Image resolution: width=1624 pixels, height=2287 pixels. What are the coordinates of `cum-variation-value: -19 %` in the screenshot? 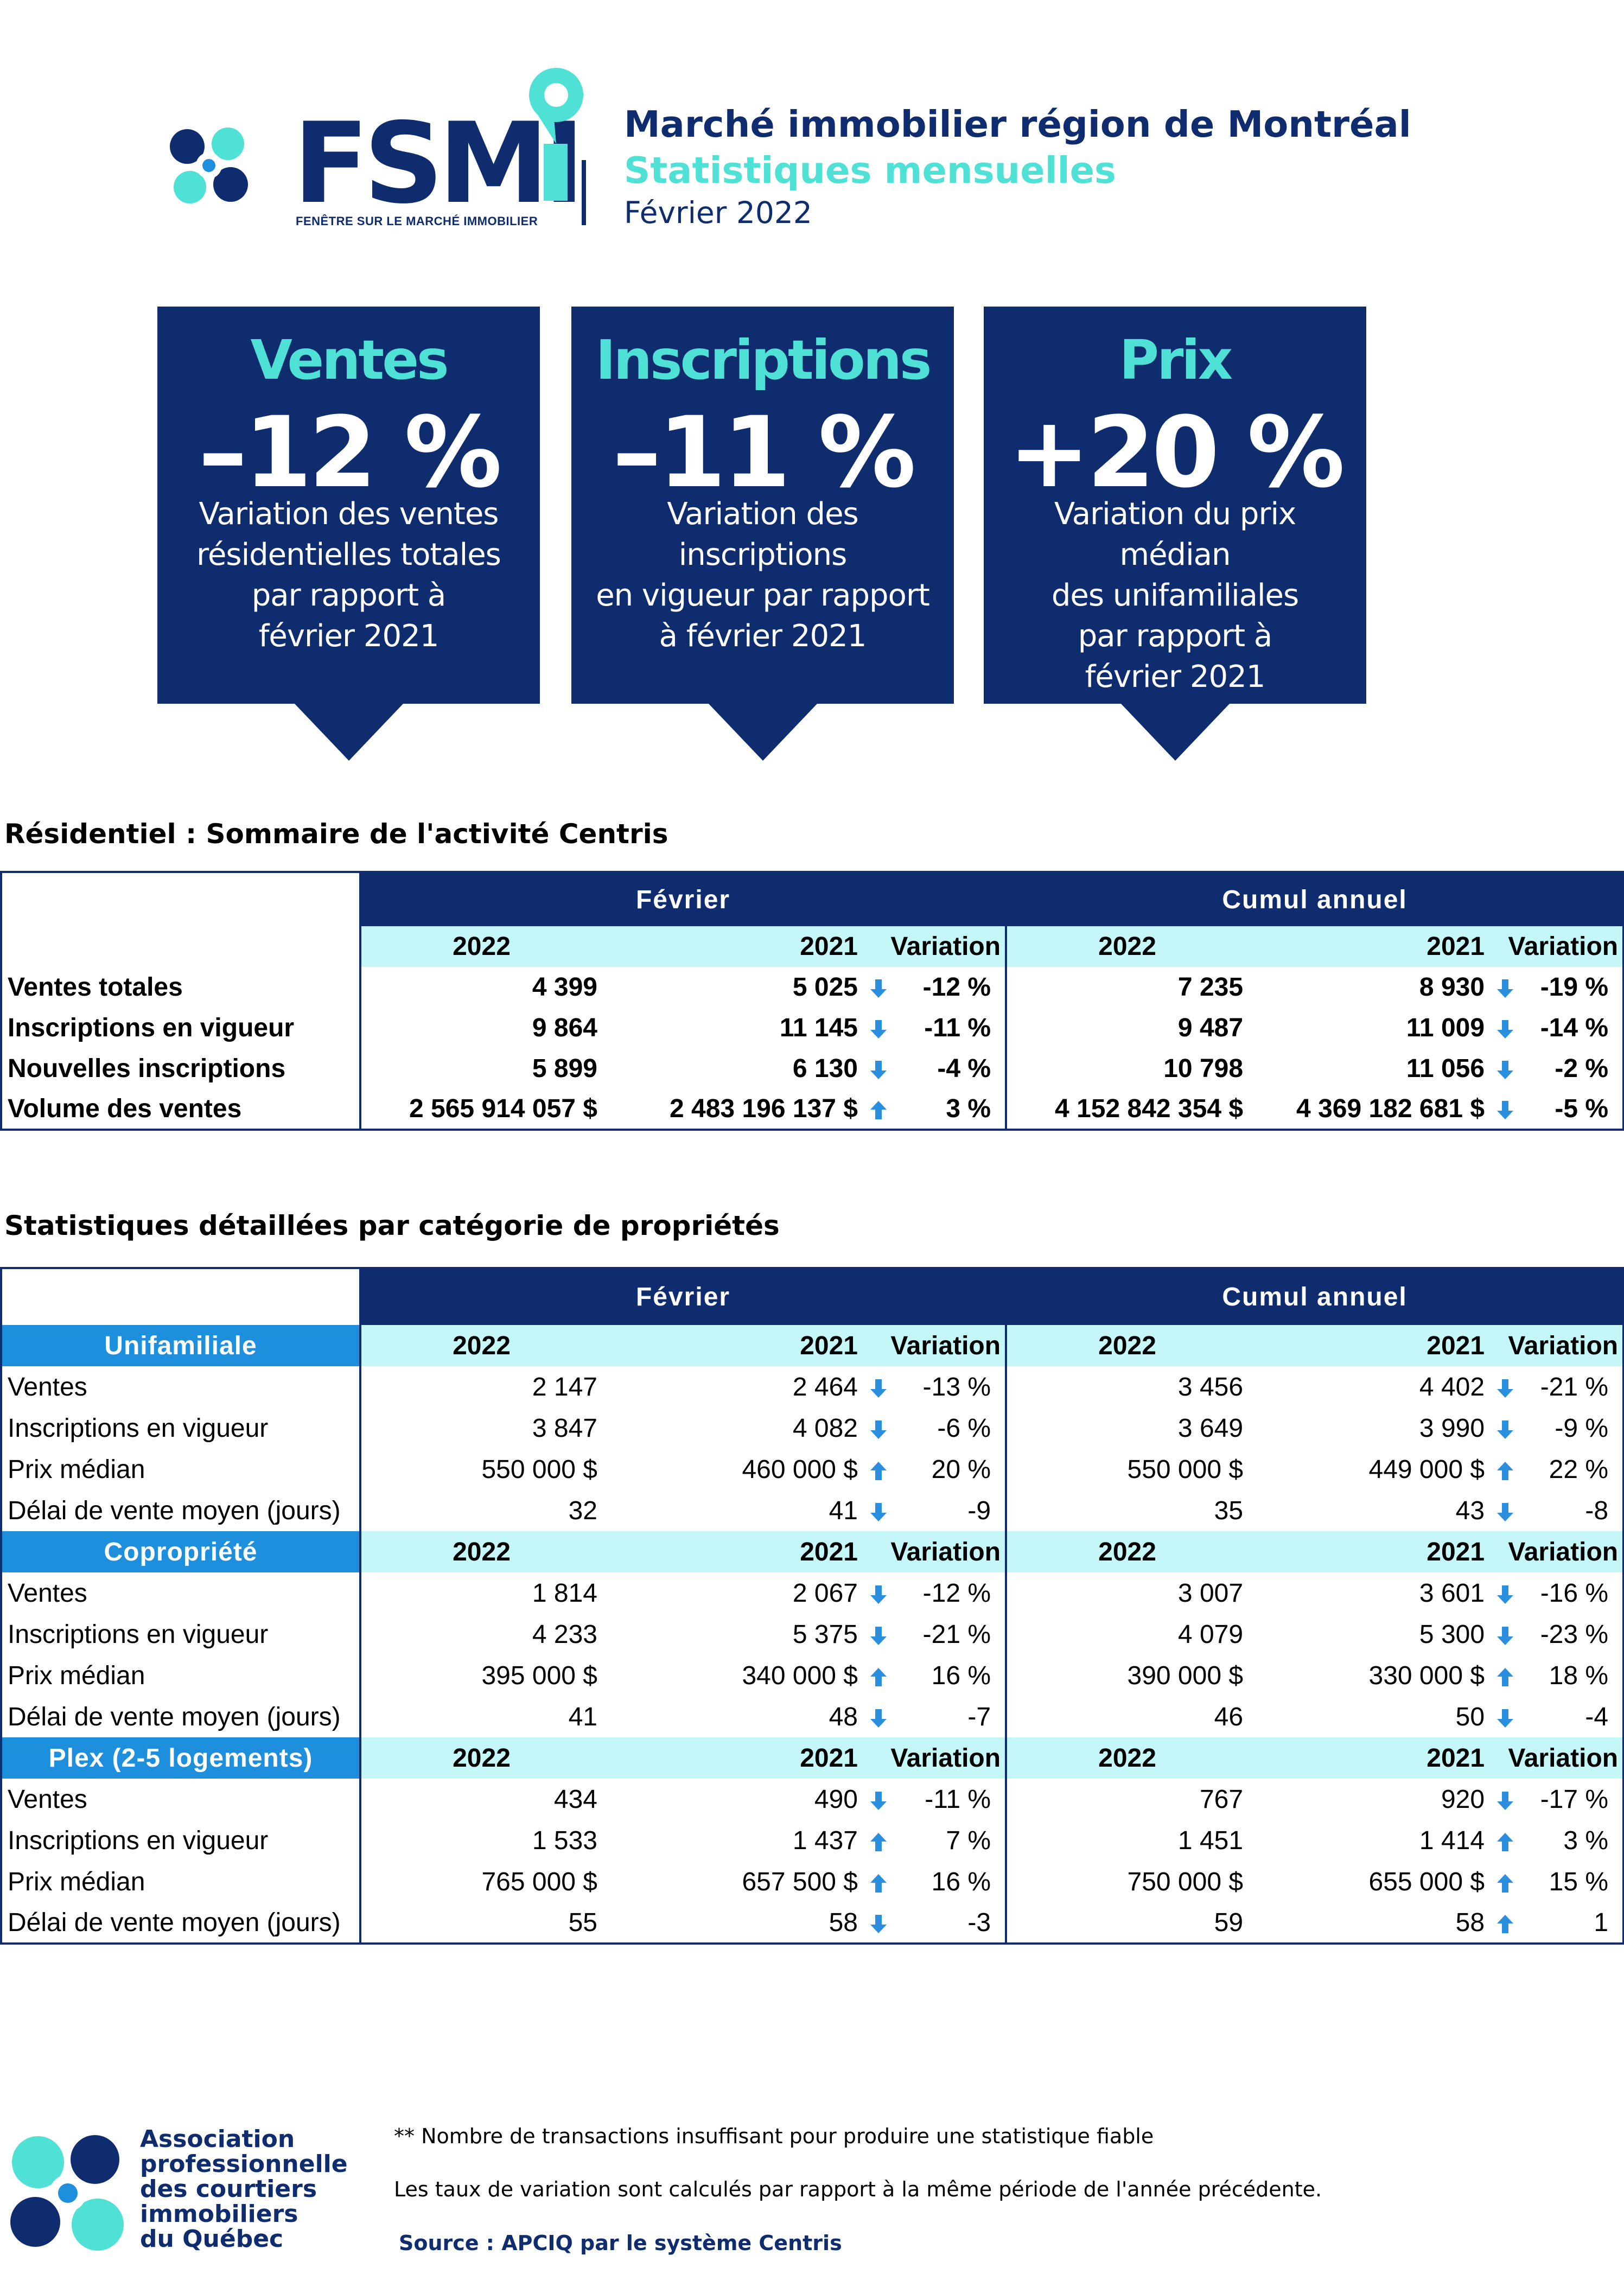 It's located at (1574, 987).